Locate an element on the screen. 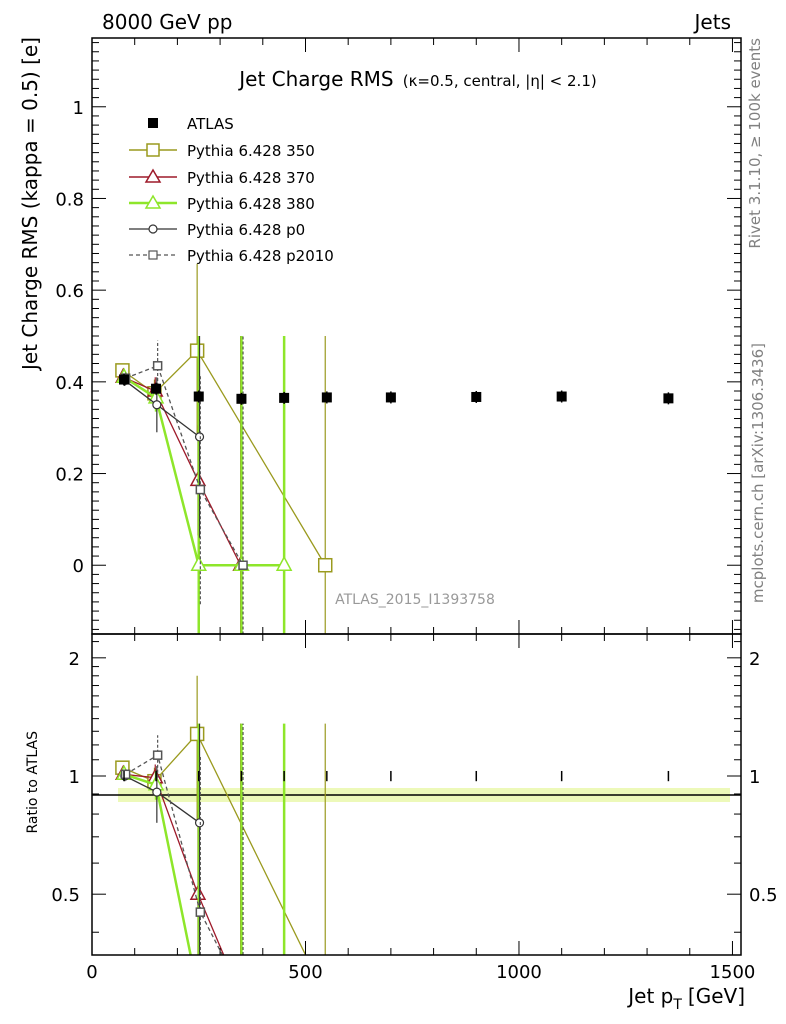 This screenshot has height=1024, width=786. series-380-line is located at coordinates (204, 471).